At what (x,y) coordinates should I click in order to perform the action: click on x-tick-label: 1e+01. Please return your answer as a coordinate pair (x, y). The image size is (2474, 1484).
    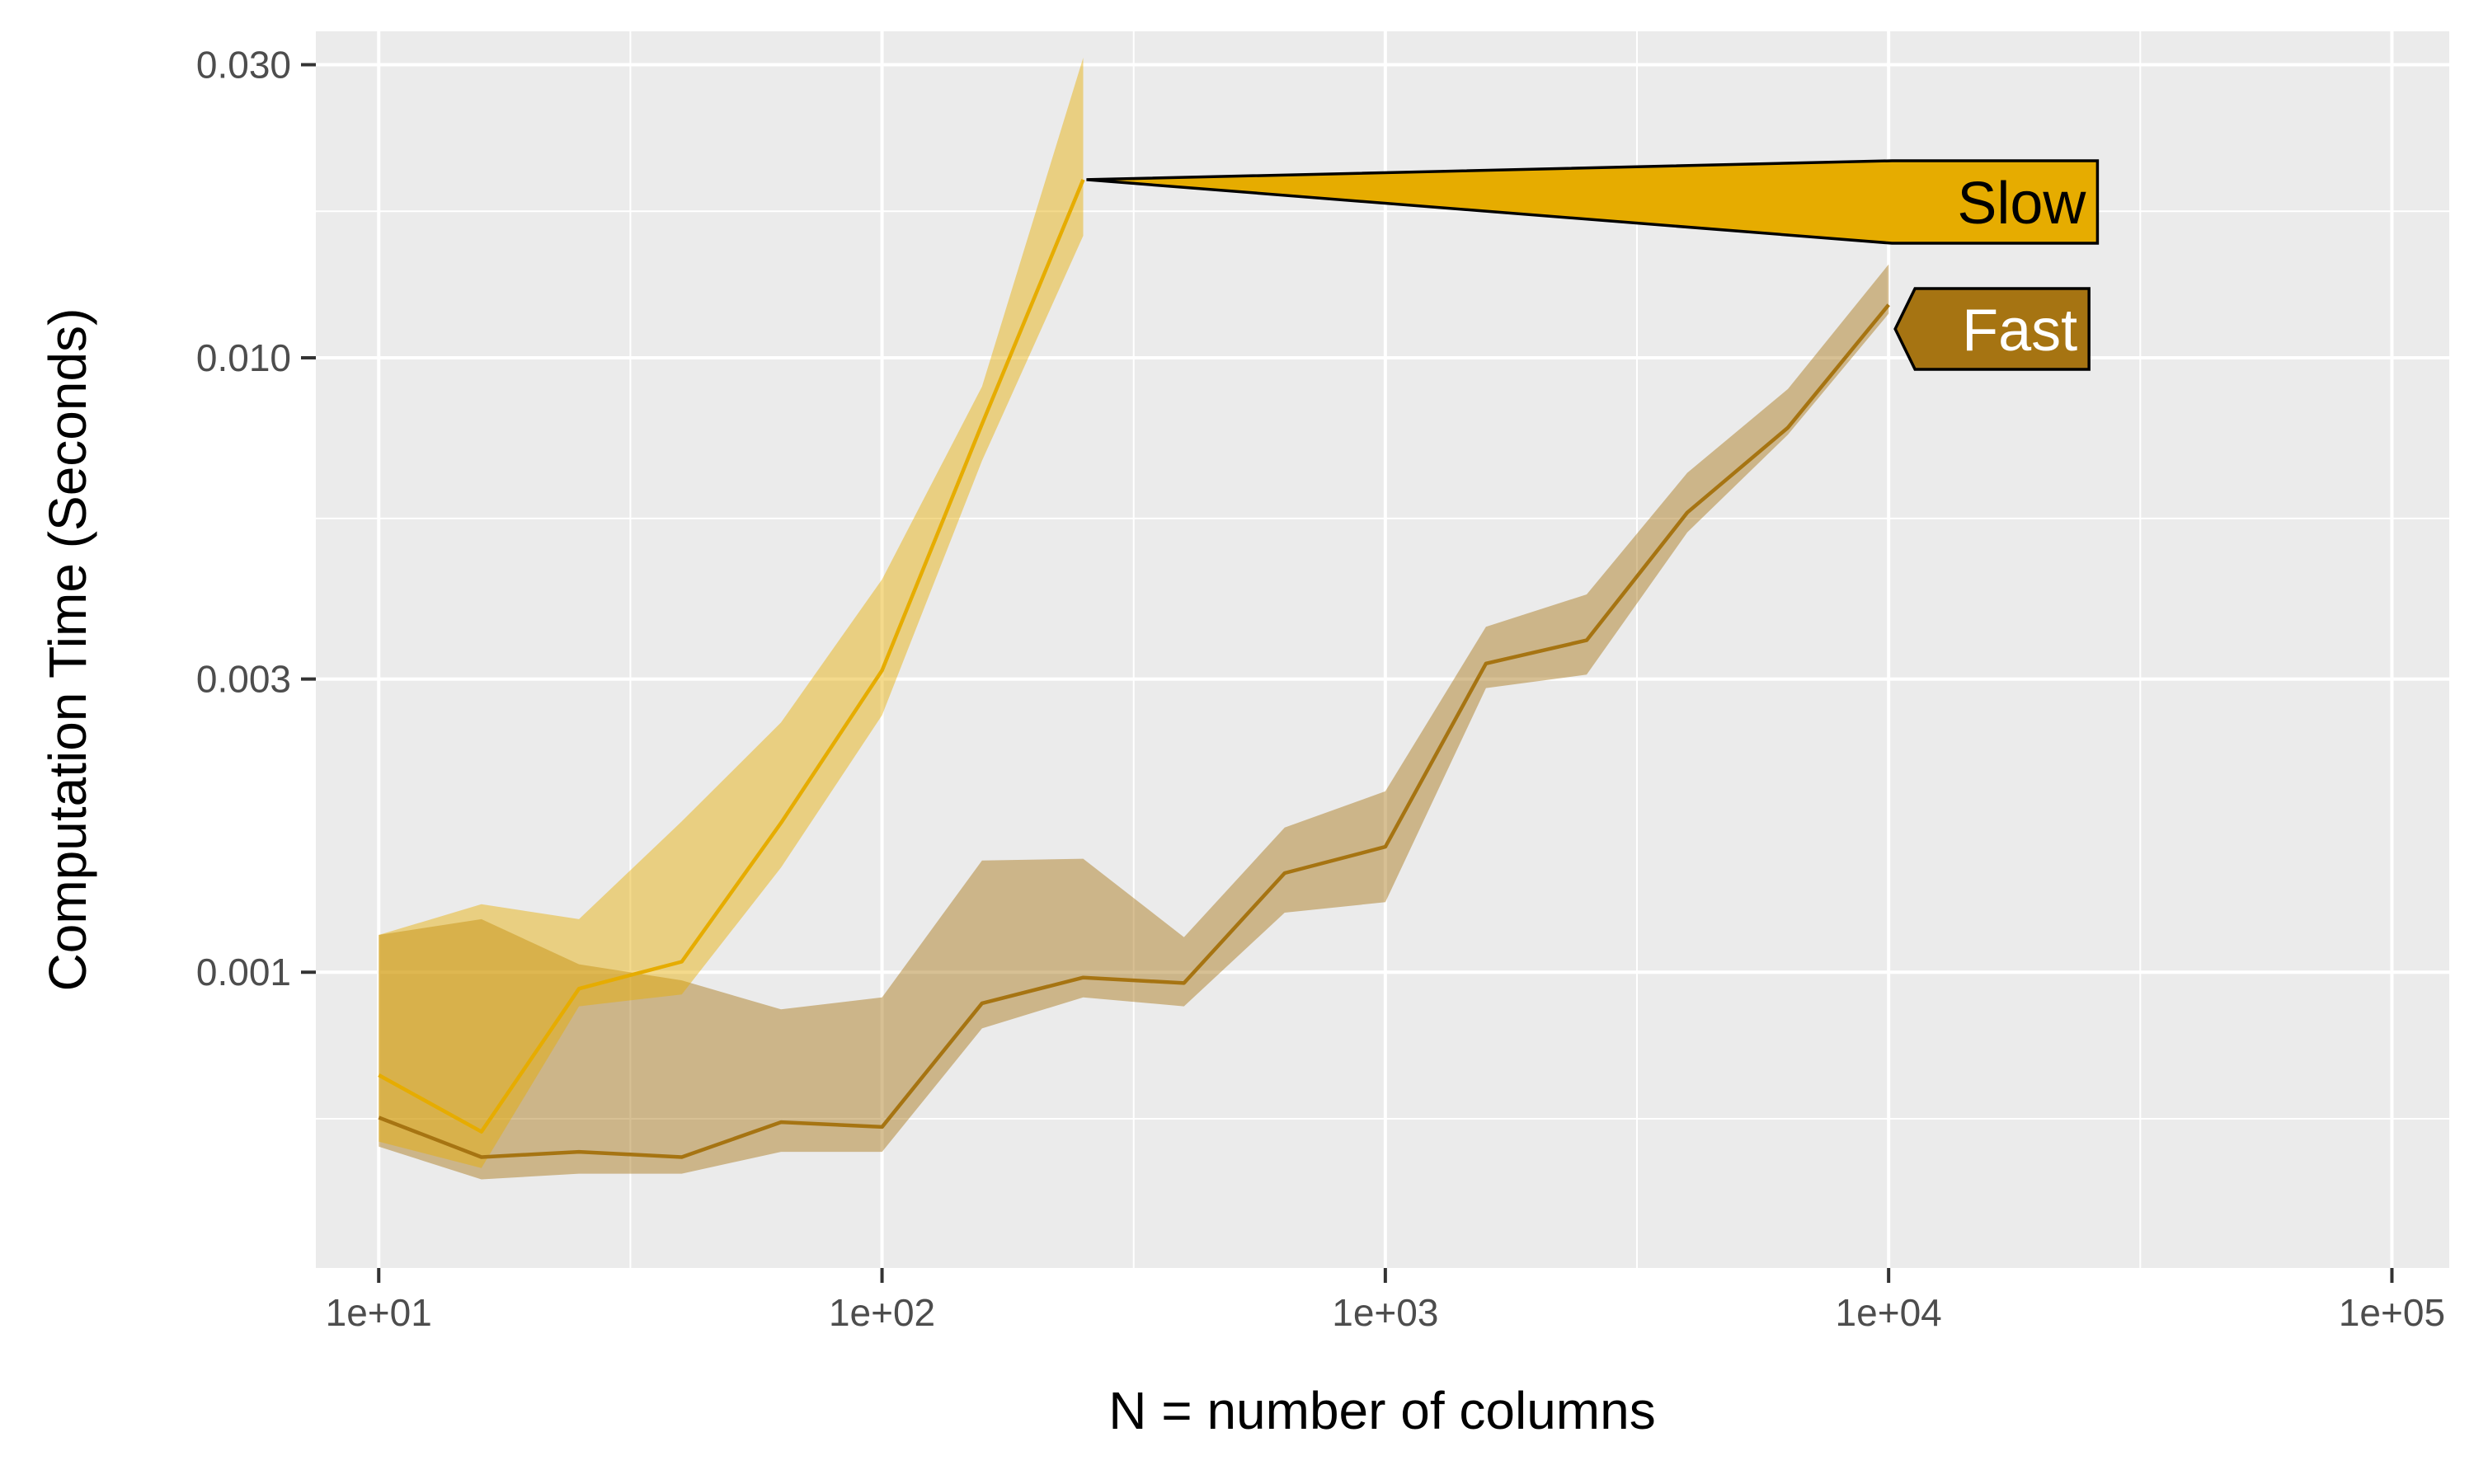
    Looking at the image, I should click on (379, 1312).